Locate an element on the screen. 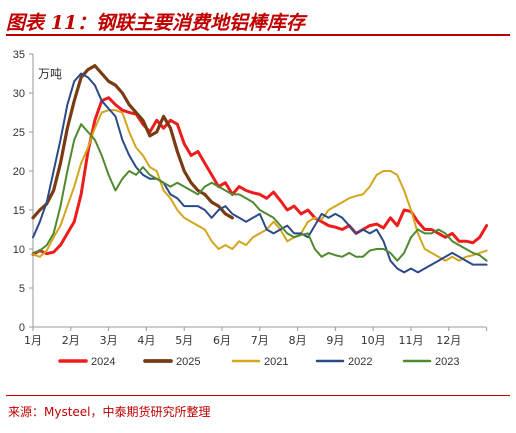  y-axis-unit-label: 万吨 is located at coordinates (50, 74).